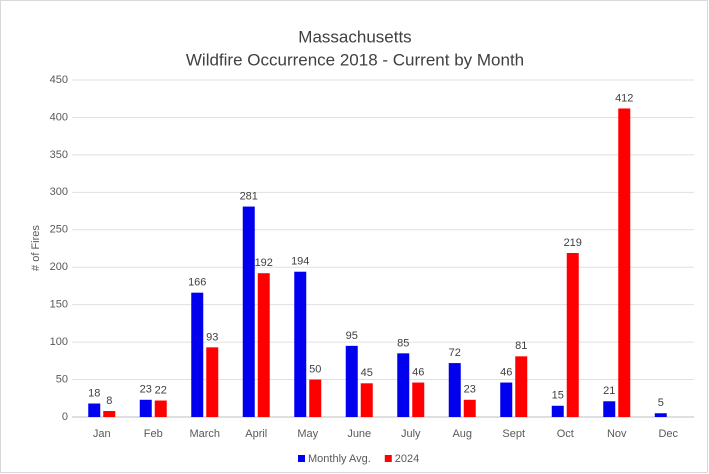  What do you see at coordinates (565, 434) in the screenshot?
I see `x-tick-label: Oct` at bounding box center [565, 434].